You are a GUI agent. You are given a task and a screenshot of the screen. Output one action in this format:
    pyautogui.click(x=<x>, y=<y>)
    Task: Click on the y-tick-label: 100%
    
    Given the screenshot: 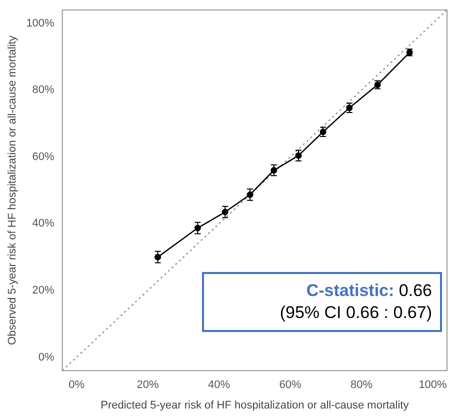 What is the action you would take?
    pyautogui.click(x=40, y=23)
    